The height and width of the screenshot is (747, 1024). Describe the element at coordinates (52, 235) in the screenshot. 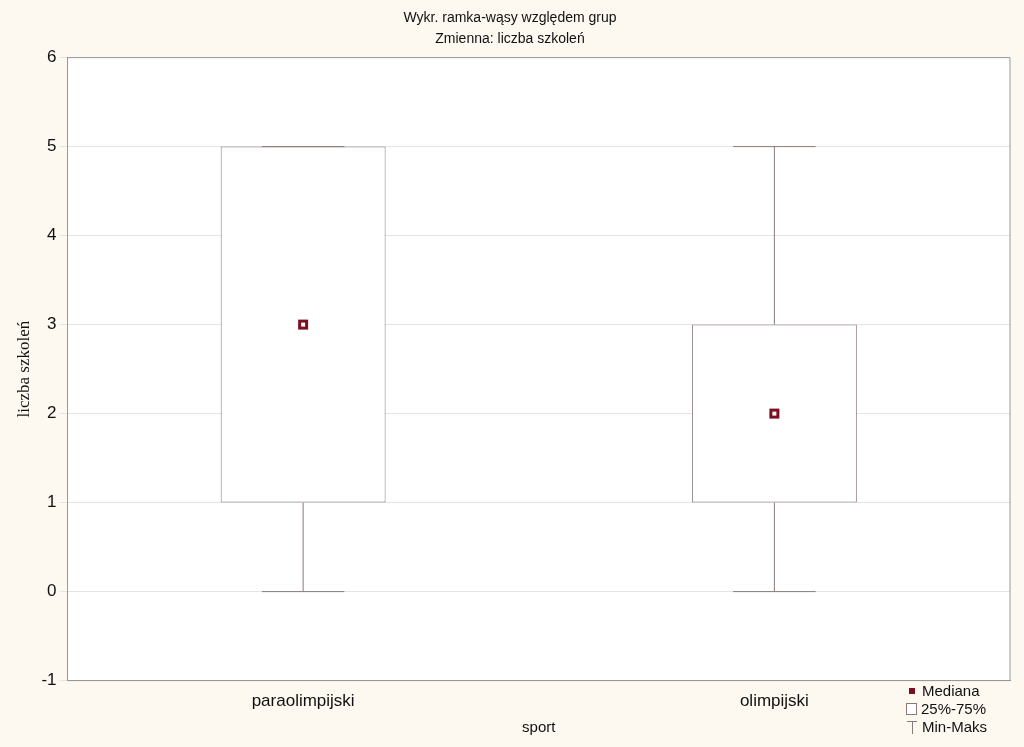

I see `y-tick-label: 4` at that location.